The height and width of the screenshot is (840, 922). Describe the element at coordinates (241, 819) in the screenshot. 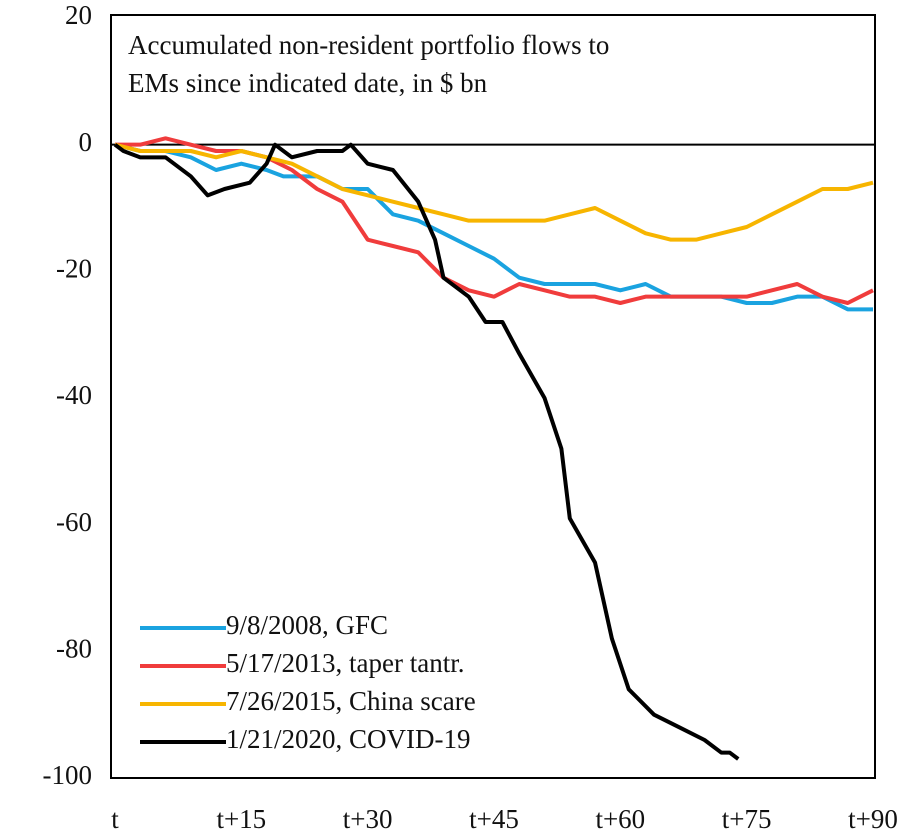

I see `x-tick-label: t+15` at that location.